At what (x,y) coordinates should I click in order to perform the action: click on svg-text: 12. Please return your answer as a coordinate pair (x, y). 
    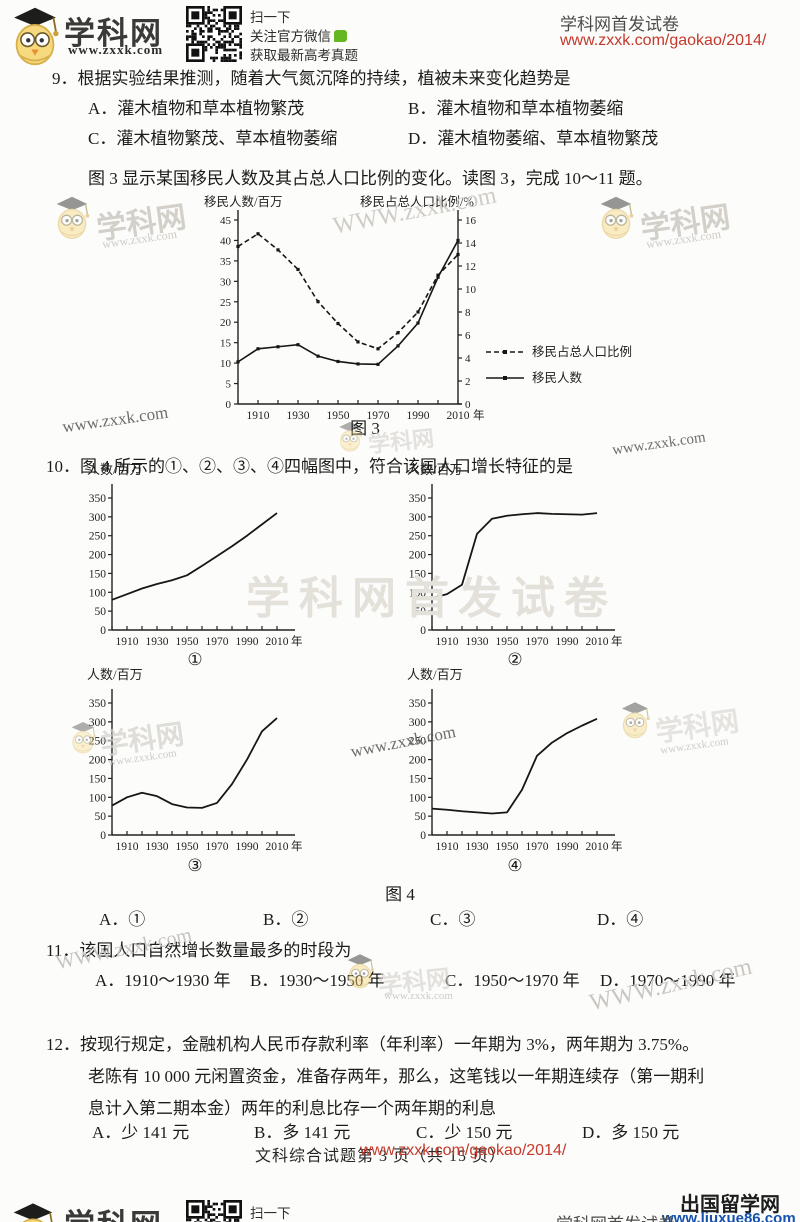
    Looking at the image, I should click on (470, 267).